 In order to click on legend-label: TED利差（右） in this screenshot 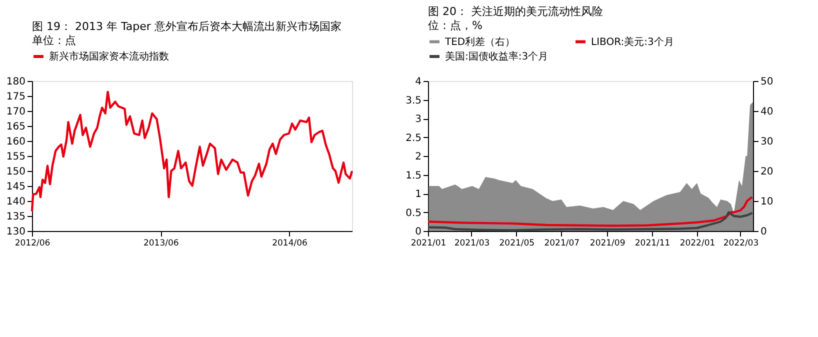, I will do `click(480, 42)`.